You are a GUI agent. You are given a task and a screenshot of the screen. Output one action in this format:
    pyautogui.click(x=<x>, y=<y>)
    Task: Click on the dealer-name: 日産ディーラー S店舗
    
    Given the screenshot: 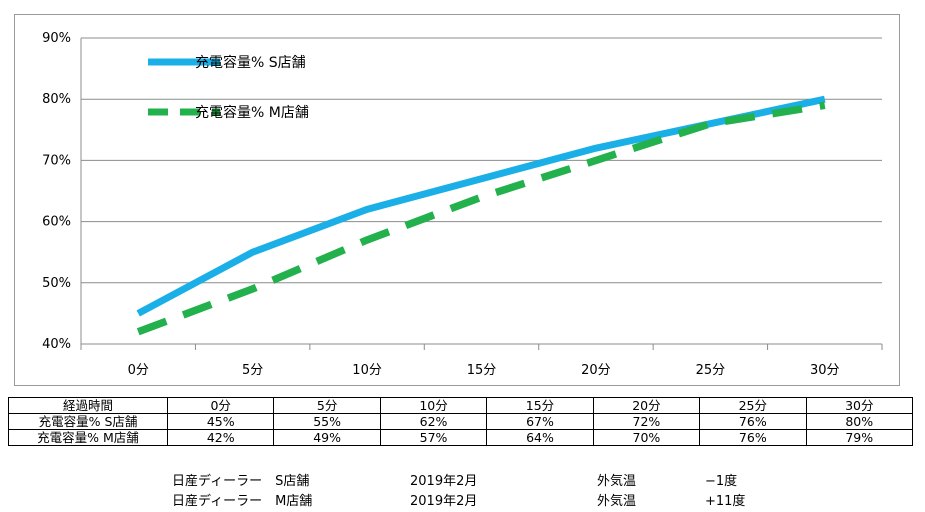 What is the action you would take?
    pyautogui.click(x=241, y=481)
    